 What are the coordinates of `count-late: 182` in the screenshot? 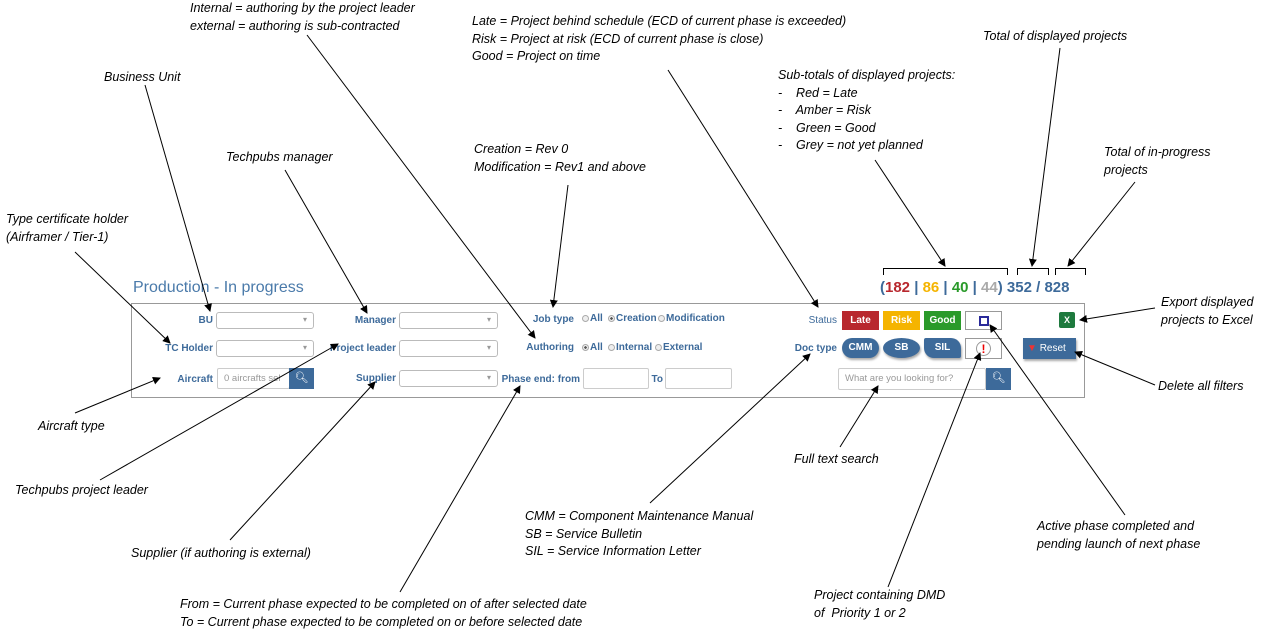 It's located at (898, 287).